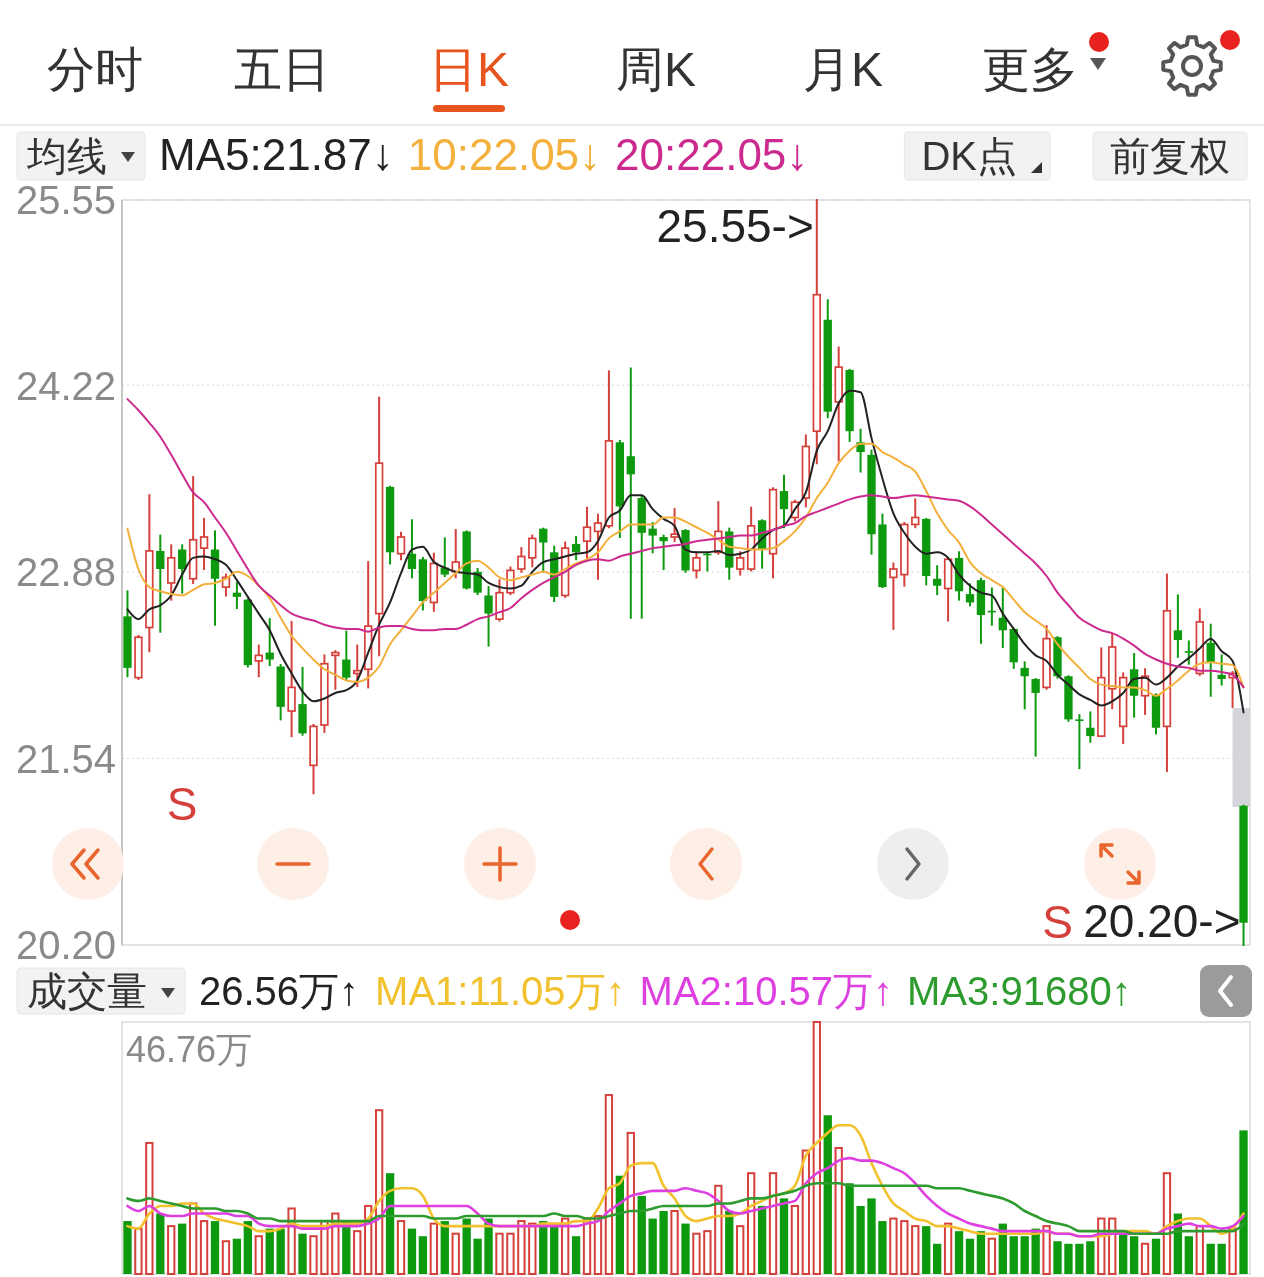 Image resolution: width=1264 pixels, height=1277 pixels. Describe the element at coordinates (65, 758) in the screenshot. I see `y-tick-label: 21.54` at that location.